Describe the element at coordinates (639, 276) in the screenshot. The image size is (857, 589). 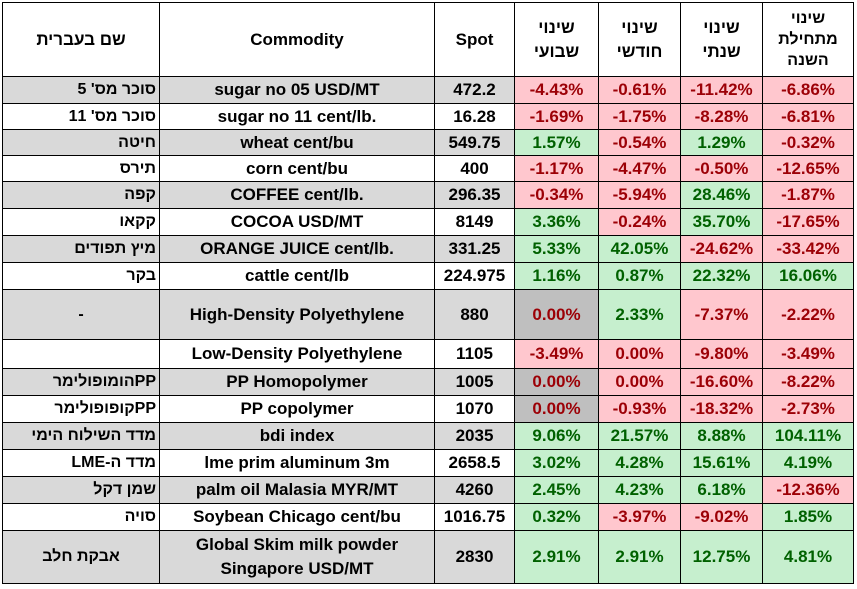
I see `cell-monthly-change: 0.87%` at that location.